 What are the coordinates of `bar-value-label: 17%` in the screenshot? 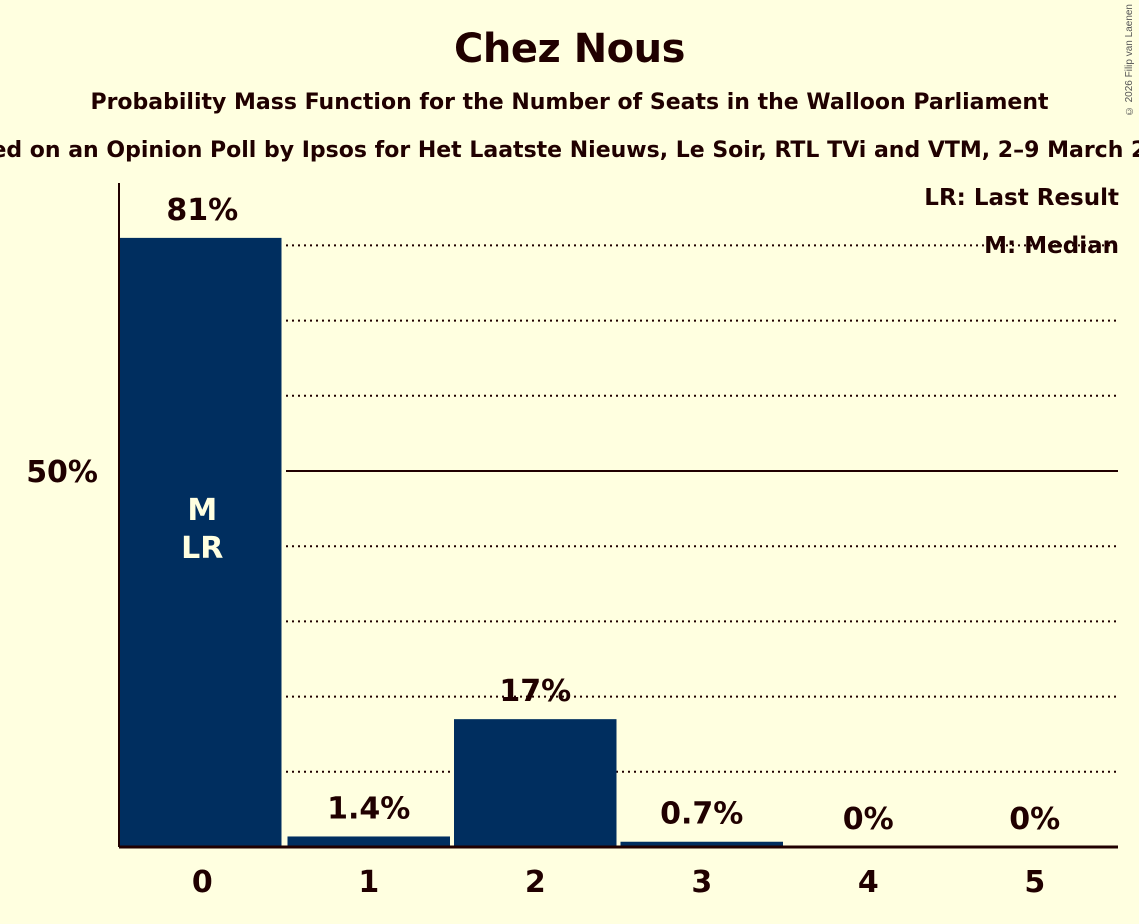 It's located at (535, 691).